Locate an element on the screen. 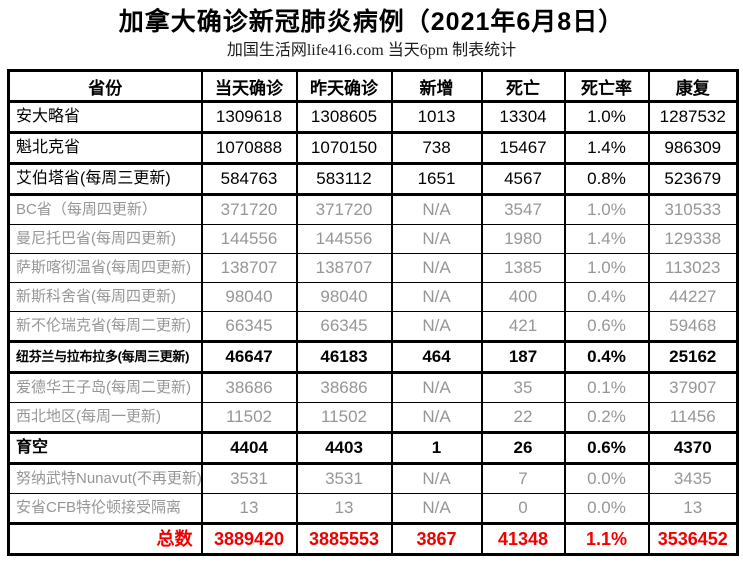  death-rate-cell: 0.0% is located at coordinates (606, 509).